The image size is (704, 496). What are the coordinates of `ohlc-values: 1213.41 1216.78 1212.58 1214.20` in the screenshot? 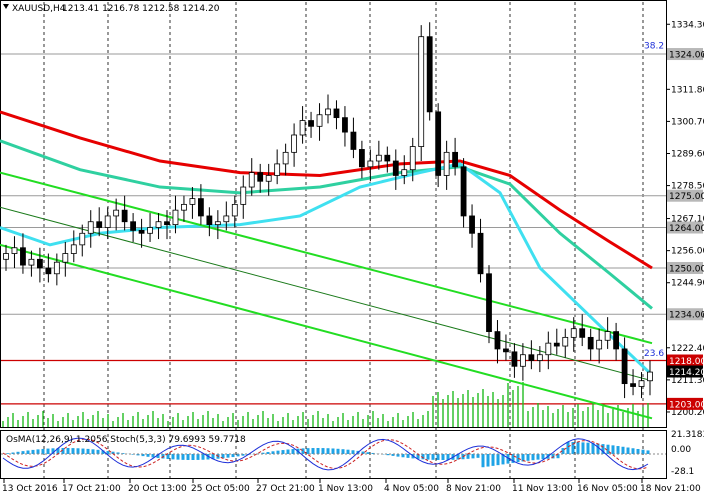 It's located at (141, 9).